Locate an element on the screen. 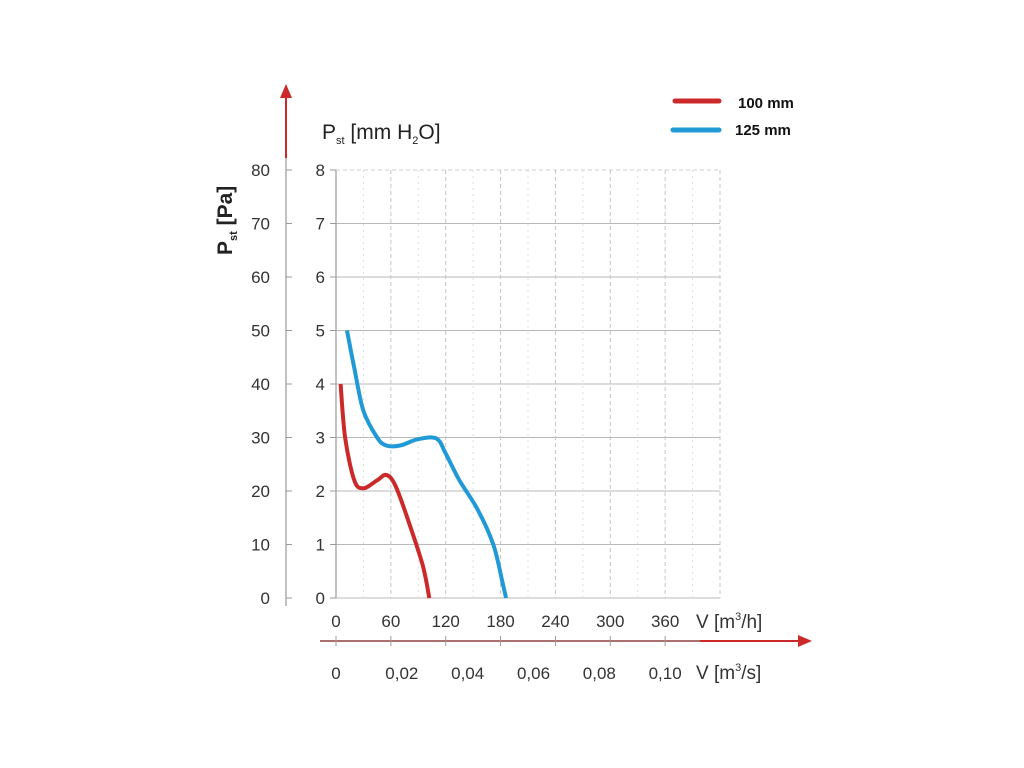  pa-tick-label: 60 is located at coordinates (260, 277).